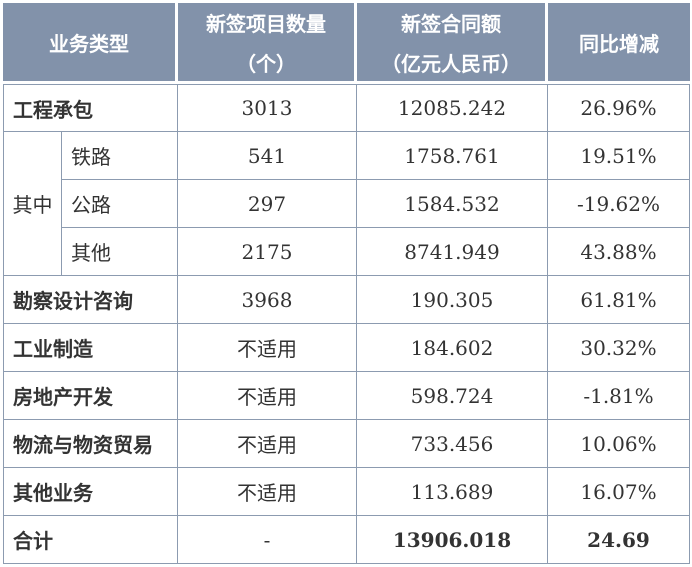 This screenshot has width=692, height=567. I want to click on cell-amount: 190.305, so click(452, 300).